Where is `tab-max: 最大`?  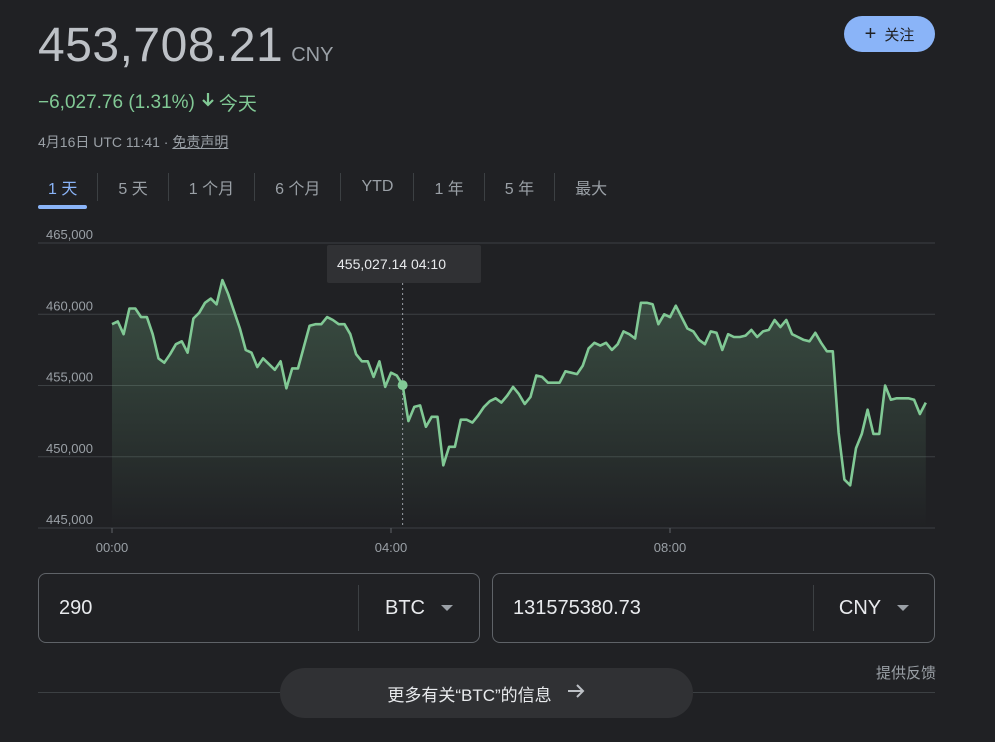
tab-max: 最大 is located at coordinates (591, 189).